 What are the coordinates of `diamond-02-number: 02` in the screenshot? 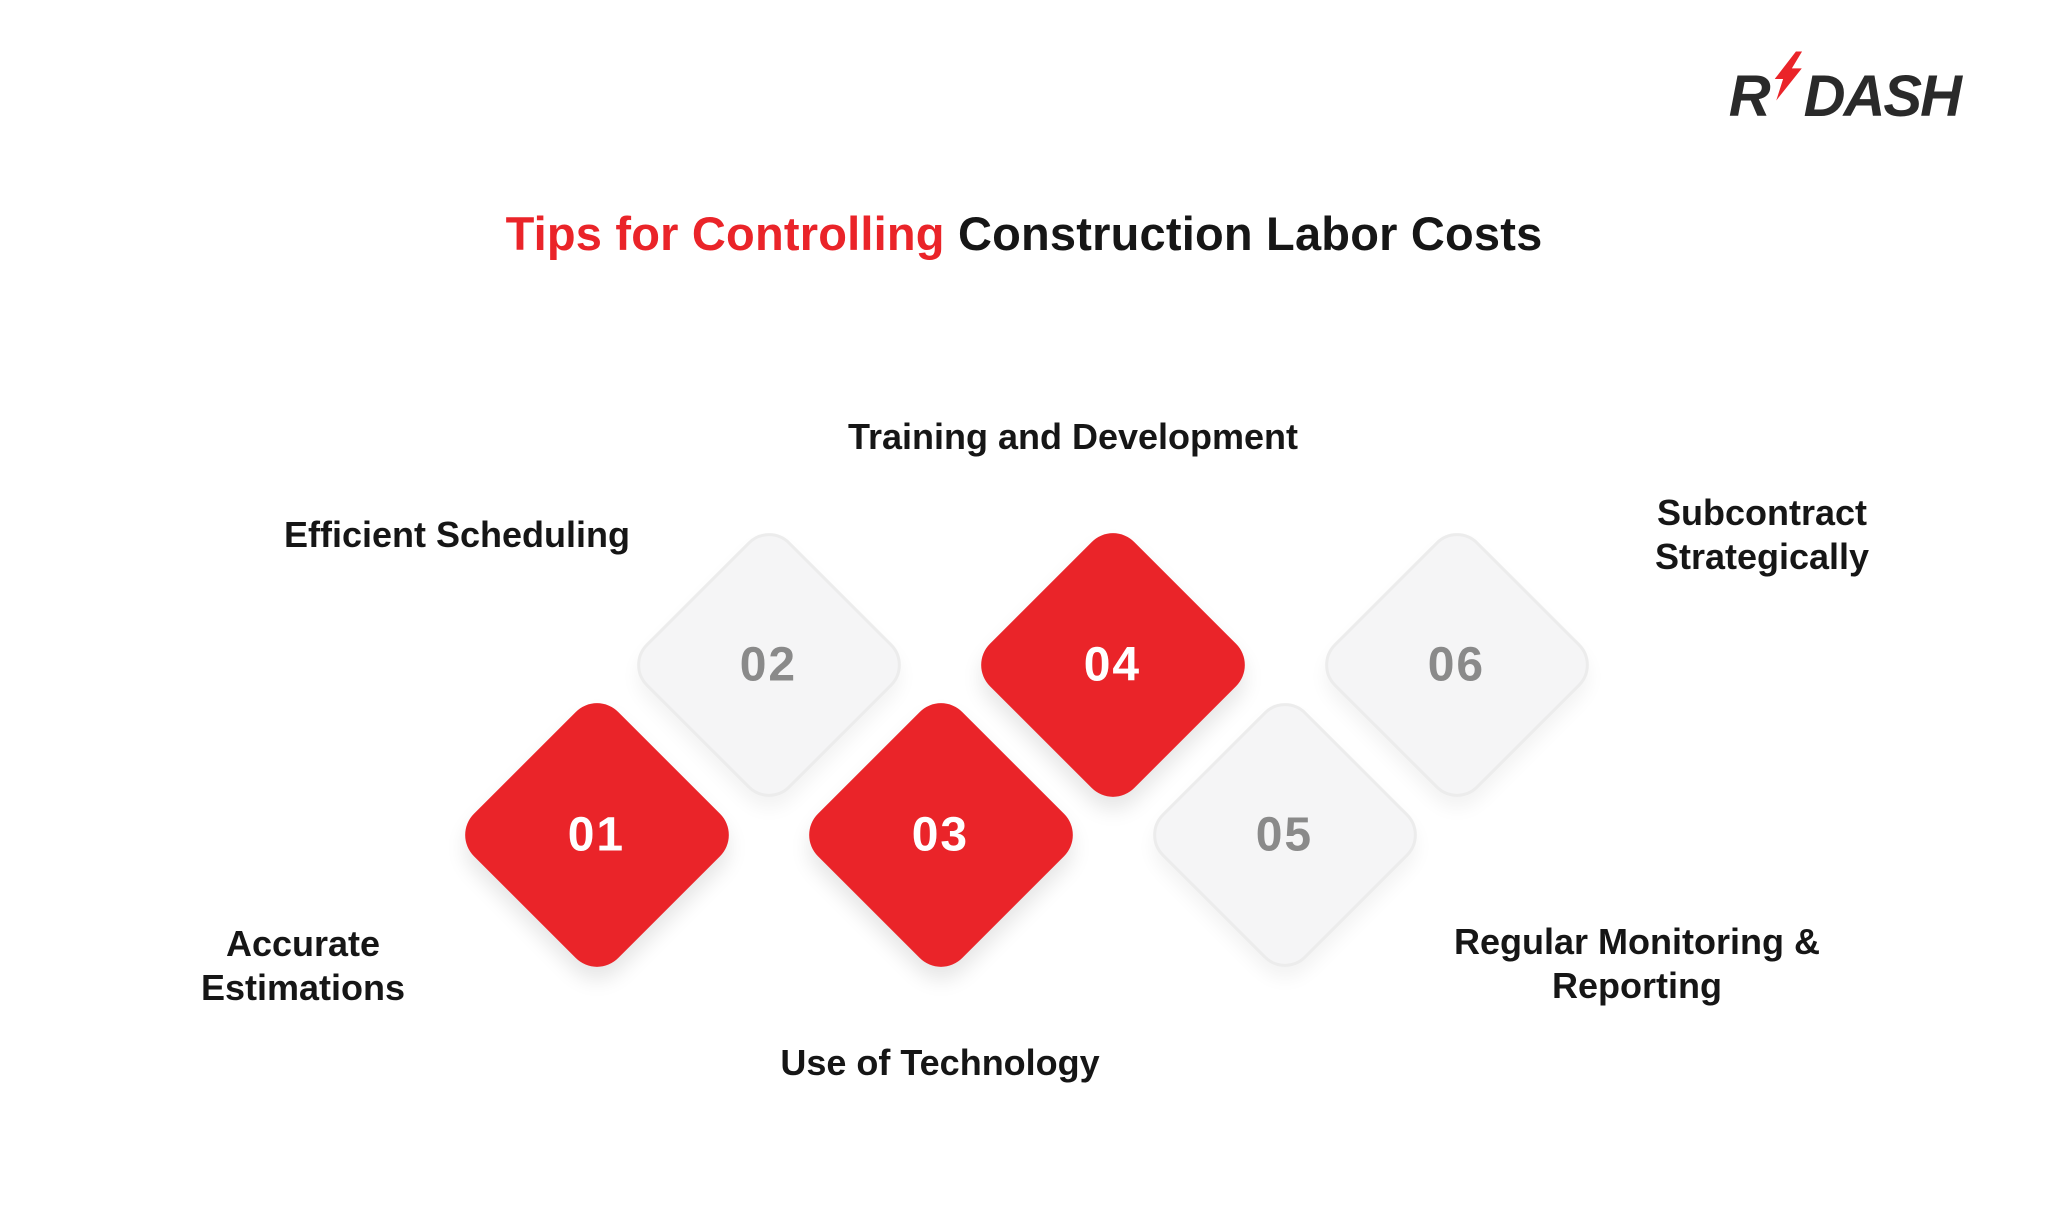 It's located at (769, 665).